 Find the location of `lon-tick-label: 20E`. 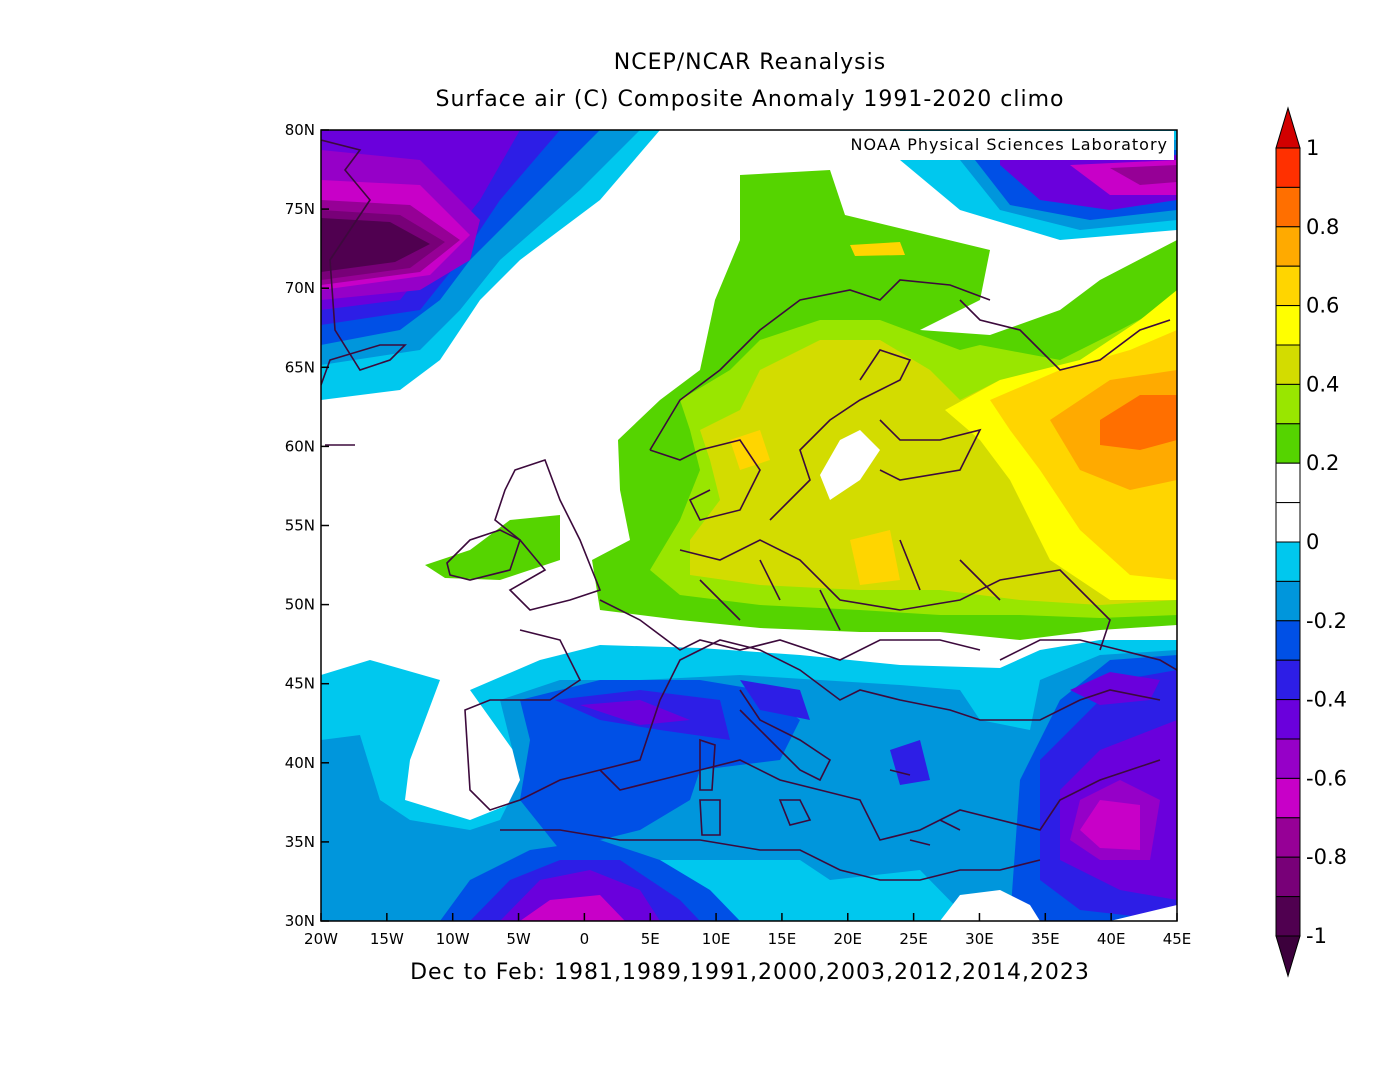

lon-tick-label: 20E is located at coordinates (847, 939).